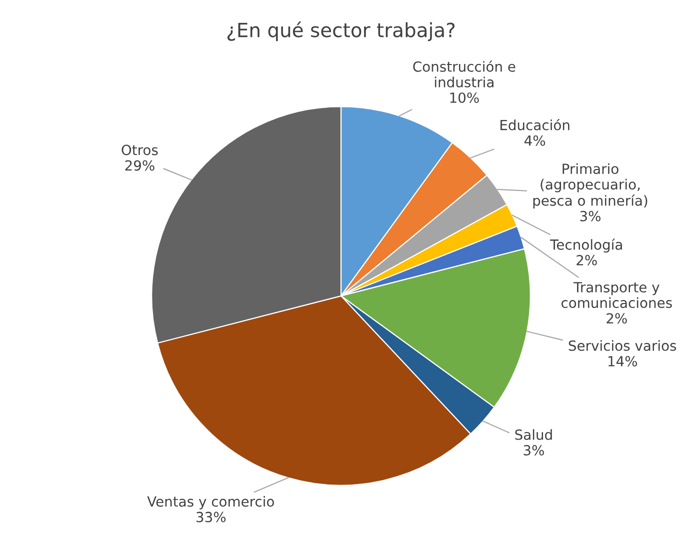  Describe the element at coordinates (140, 150) in the screenshot. I see `slice-label: Otros` at that location.